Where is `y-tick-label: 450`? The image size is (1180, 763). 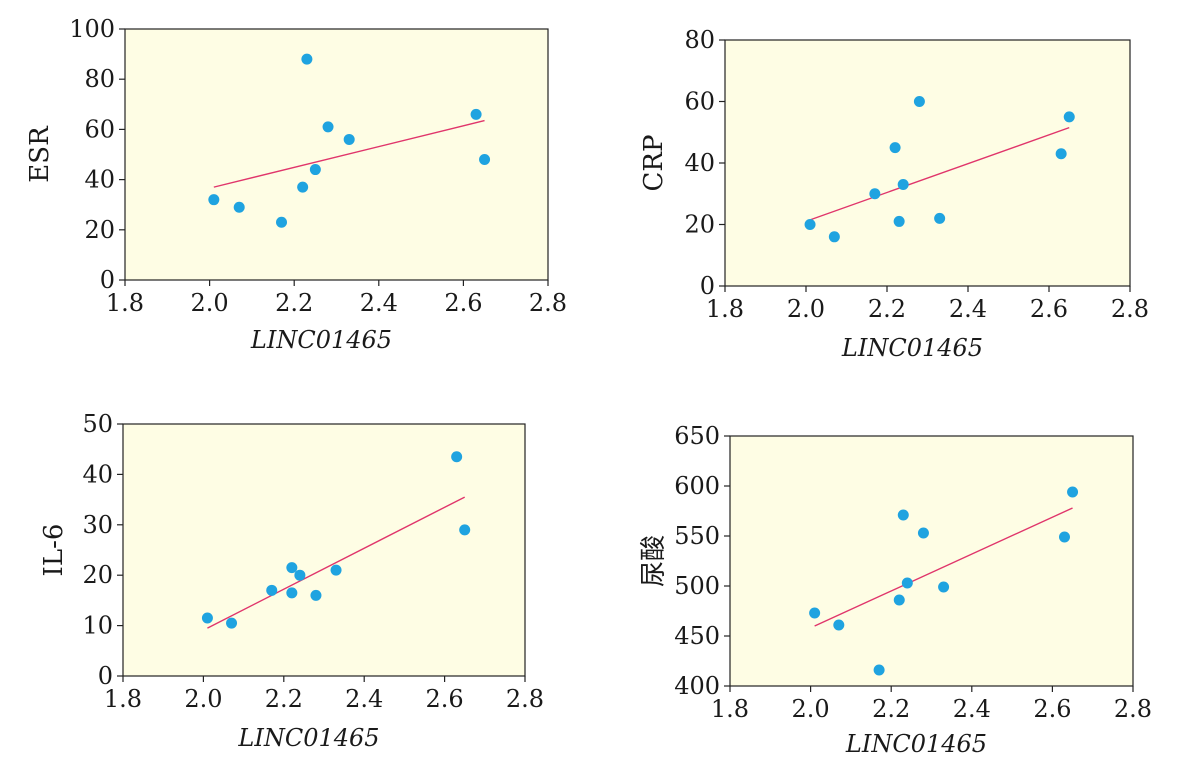
y-tick-label: 450 is located at coordinates (697, 636).